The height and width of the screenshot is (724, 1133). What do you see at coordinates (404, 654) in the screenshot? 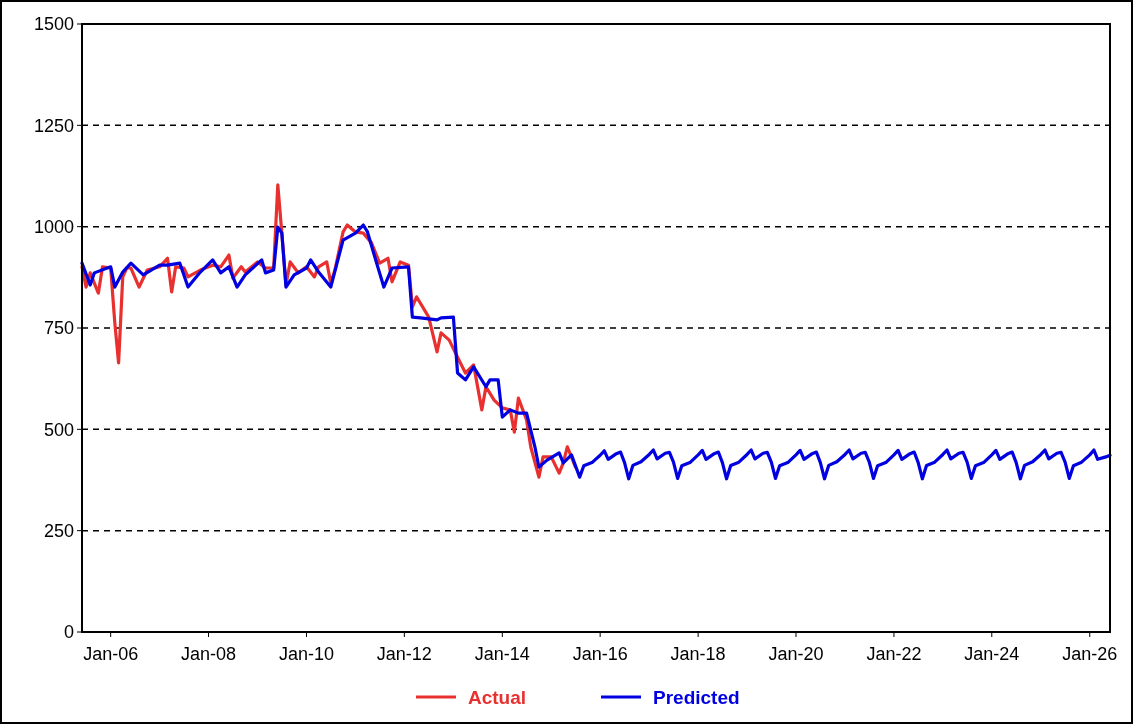
I see `x-tick-label: Jan-12` at bounding box center [404, 654].